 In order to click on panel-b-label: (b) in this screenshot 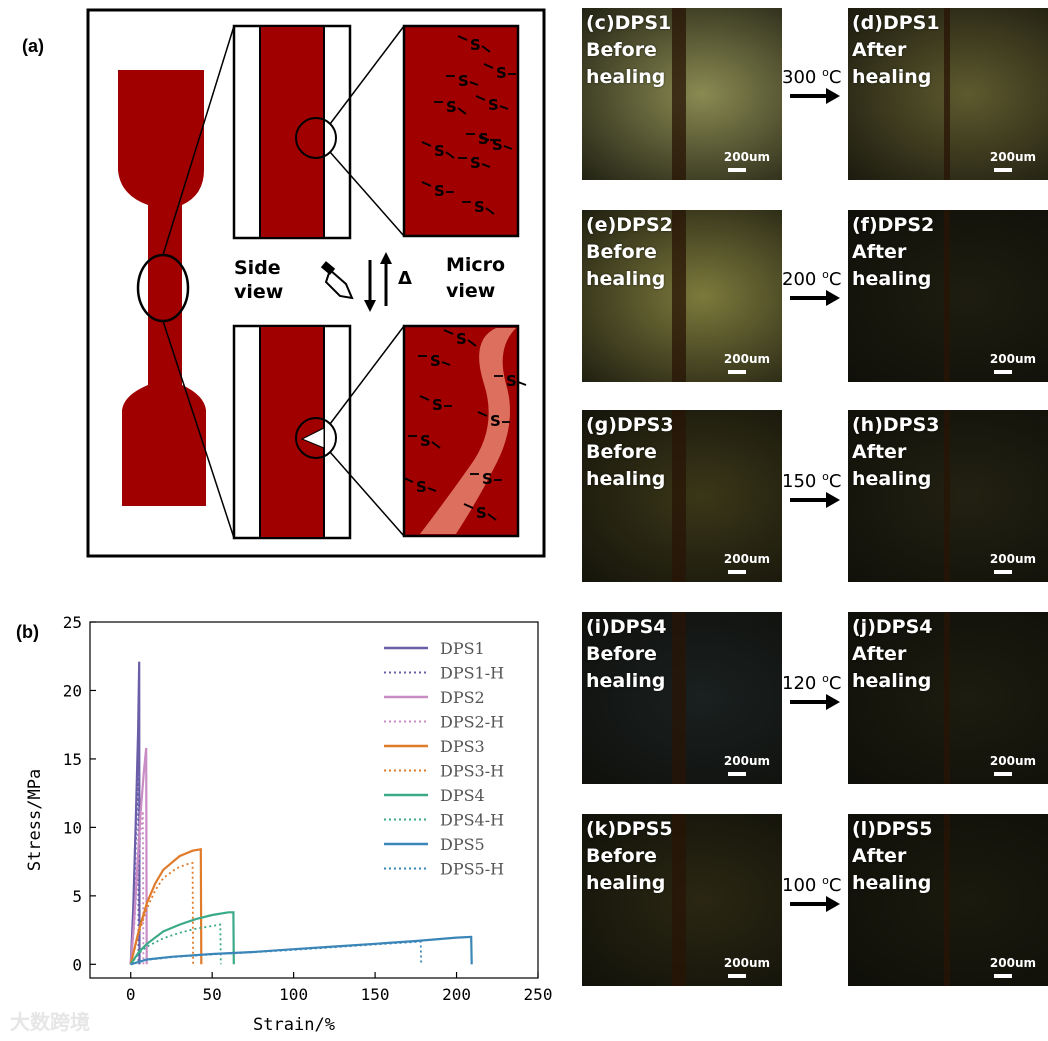, I will do `click(27, 632)`.